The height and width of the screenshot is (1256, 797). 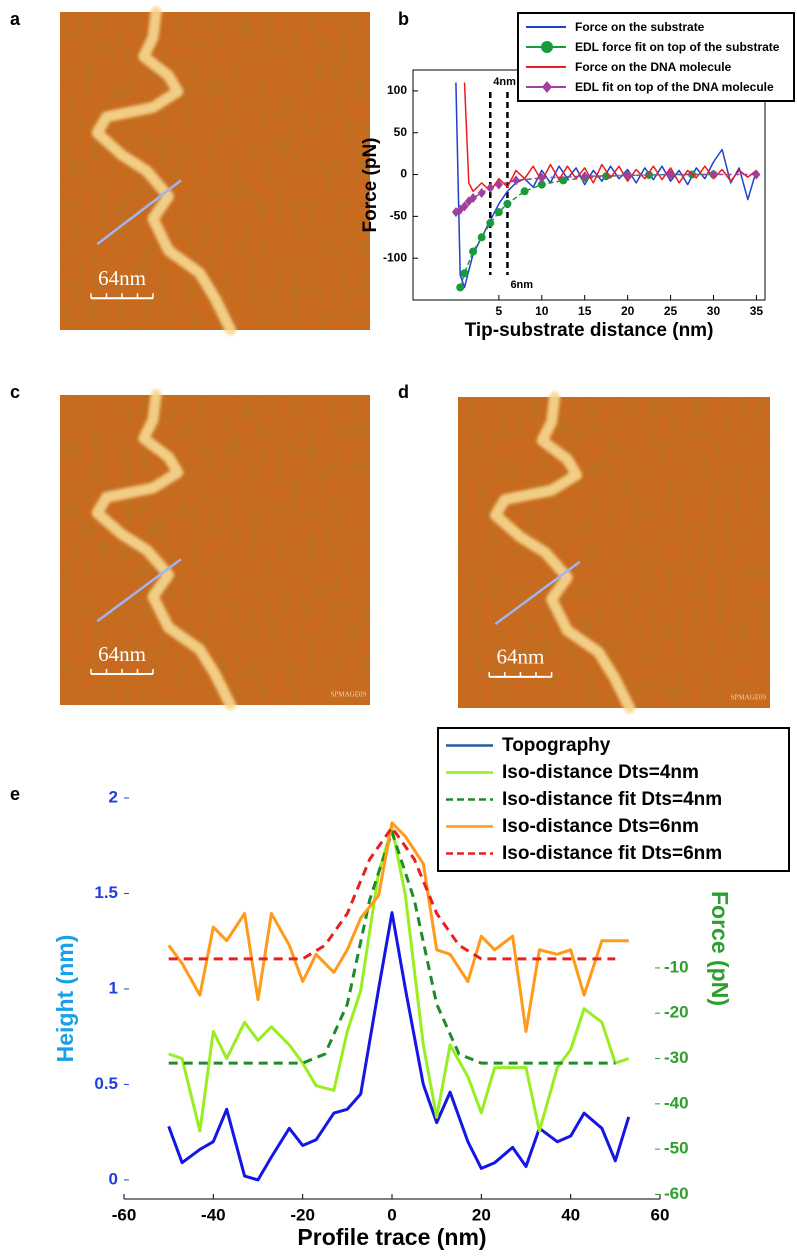 I want to click on y-tick-label: 1.5, so click(x=106, y=892).